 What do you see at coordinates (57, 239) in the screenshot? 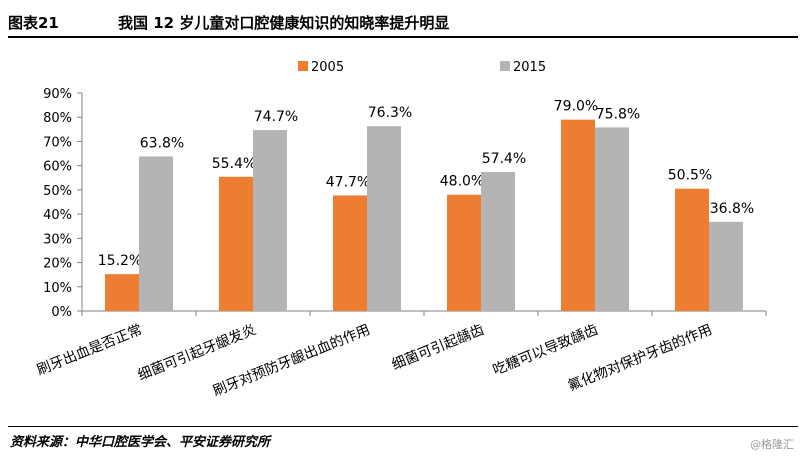
I see `y-tick-label: 30%` at bounding box center [57, 239].